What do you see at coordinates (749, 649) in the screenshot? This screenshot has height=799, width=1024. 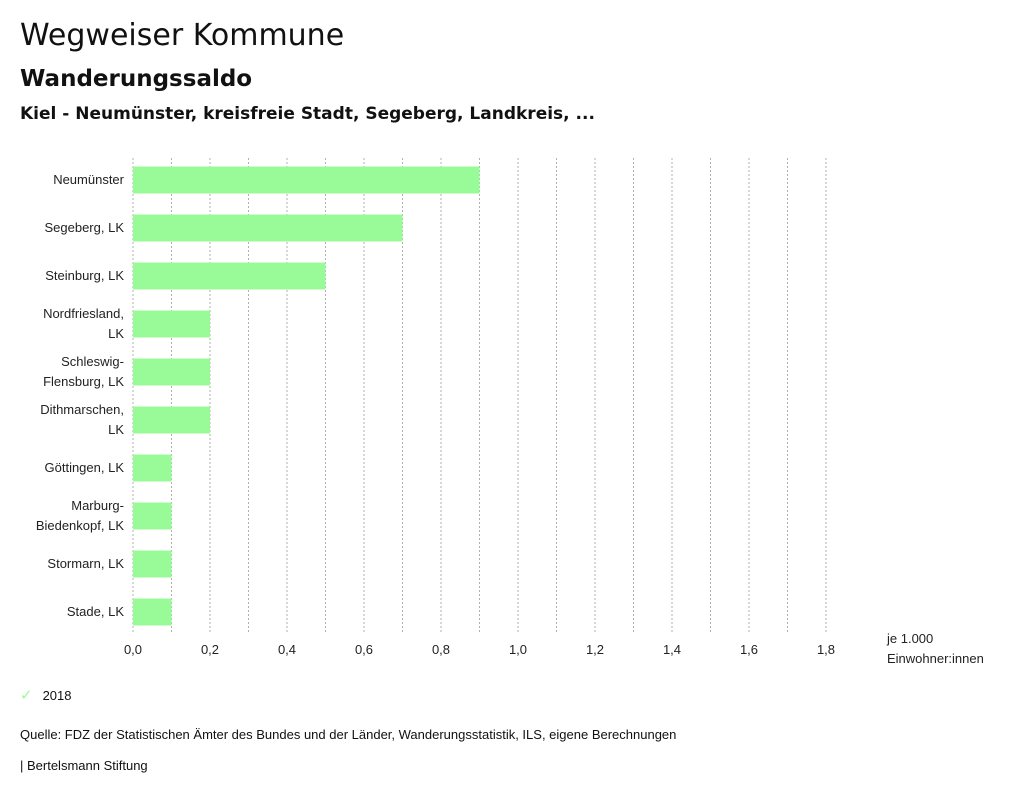 I see `x-tick-label: 1,6` at bounding box center [749, 649].